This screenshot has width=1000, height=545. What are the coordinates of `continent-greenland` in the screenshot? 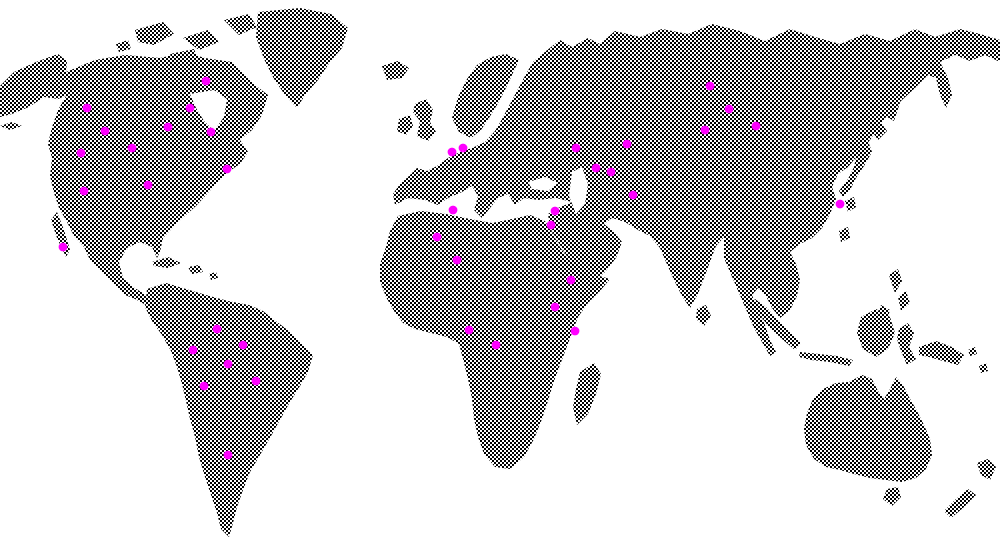 It's located at (302, 58).